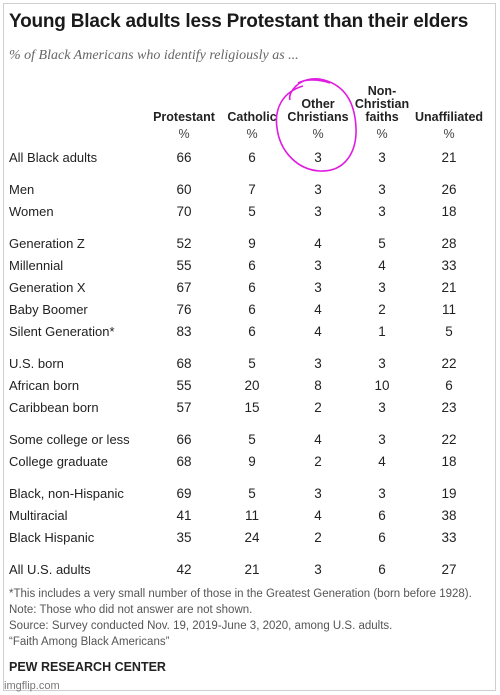  Describe the element at coordinates (184, 515) in the screenshot. I see `table-cell: 41` at that location.